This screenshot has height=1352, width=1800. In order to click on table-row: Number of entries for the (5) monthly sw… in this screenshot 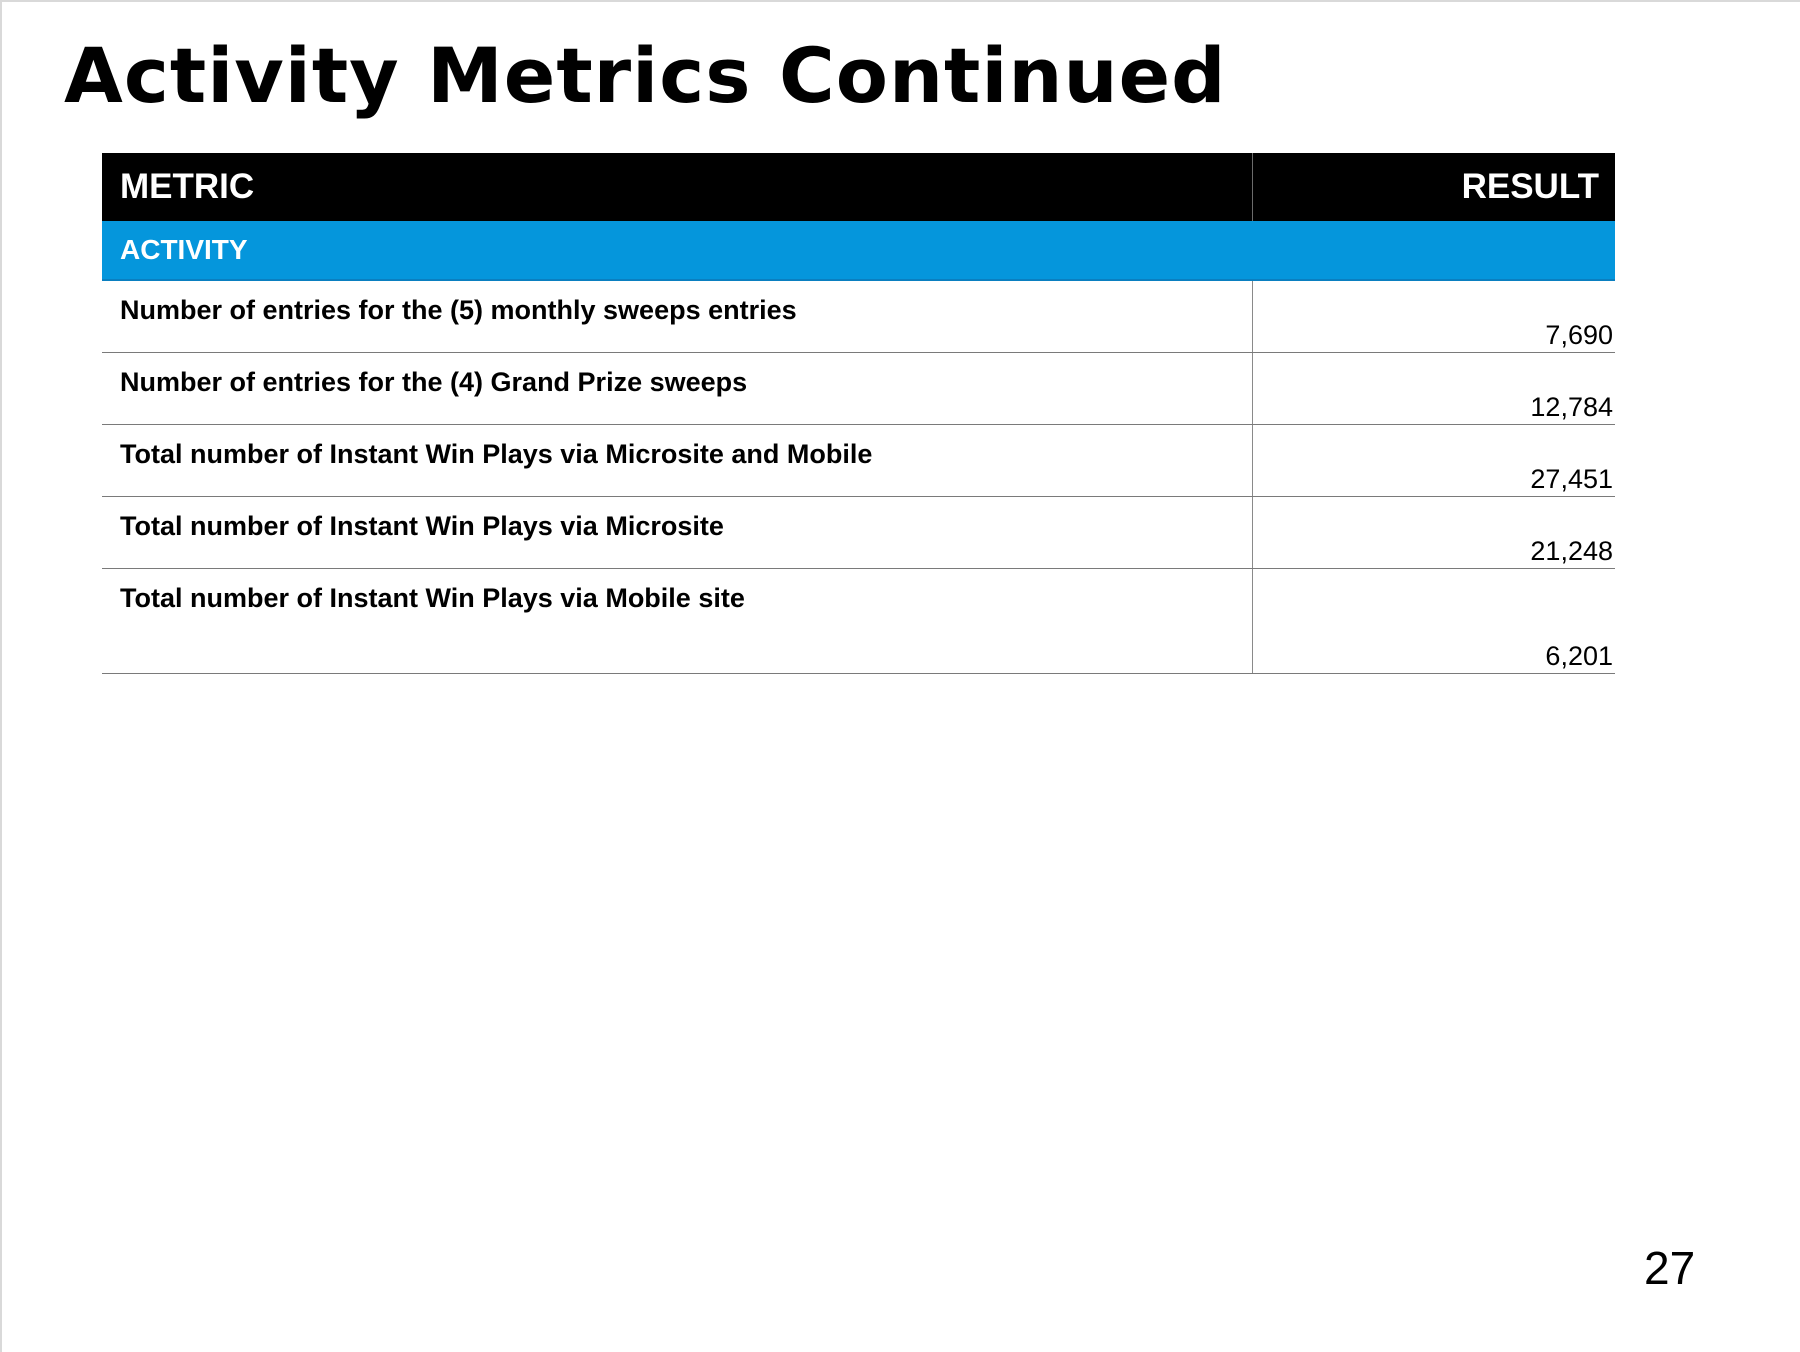, I will do `click(858, 316)`.